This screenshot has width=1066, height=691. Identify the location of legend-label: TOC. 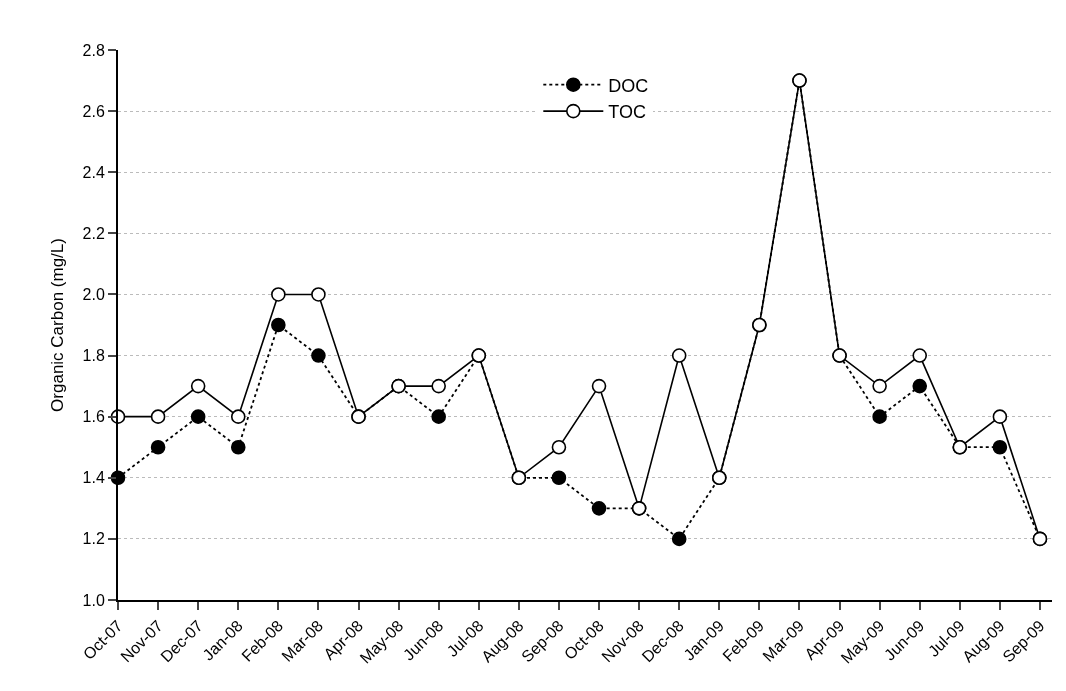
(627, 112).